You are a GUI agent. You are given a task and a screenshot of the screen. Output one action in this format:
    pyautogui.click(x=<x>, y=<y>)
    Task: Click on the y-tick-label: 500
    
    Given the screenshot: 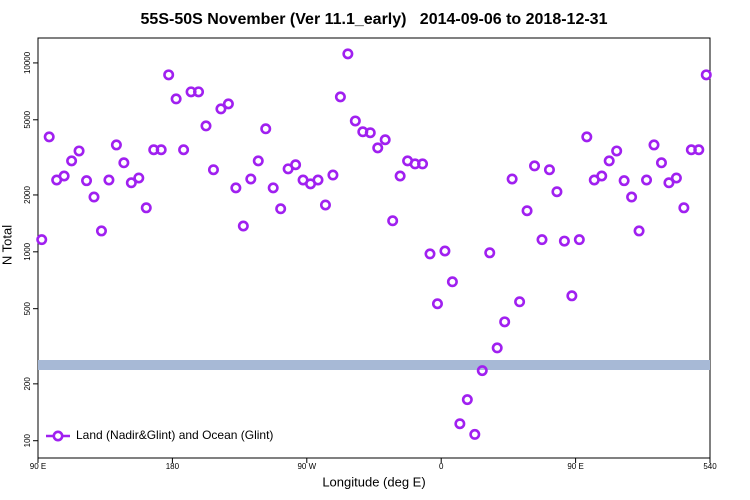 What is the action you would take?
    pyautogui.click(x=27, y=308)
    